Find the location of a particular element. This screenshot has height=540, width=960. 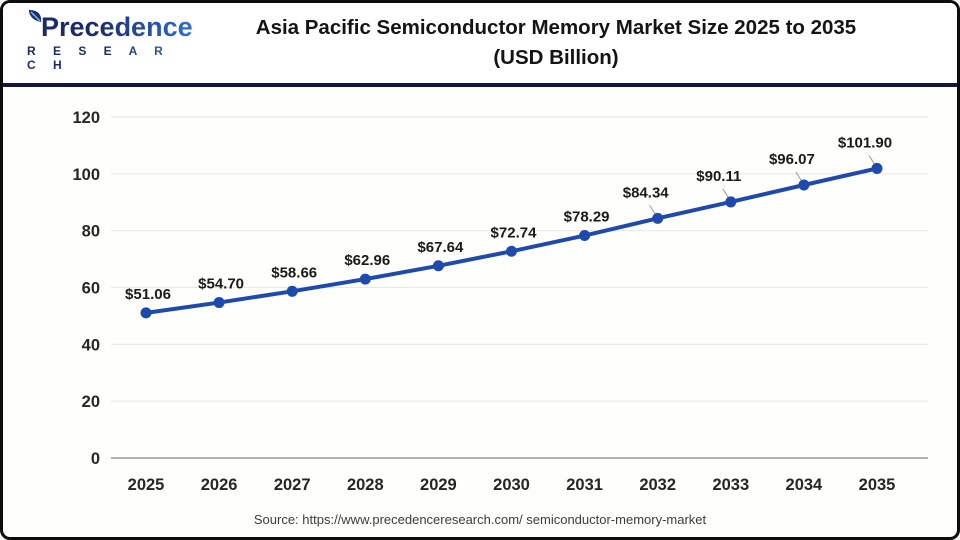

x-tick-label: 2029 is located at coordinates (438, 485).